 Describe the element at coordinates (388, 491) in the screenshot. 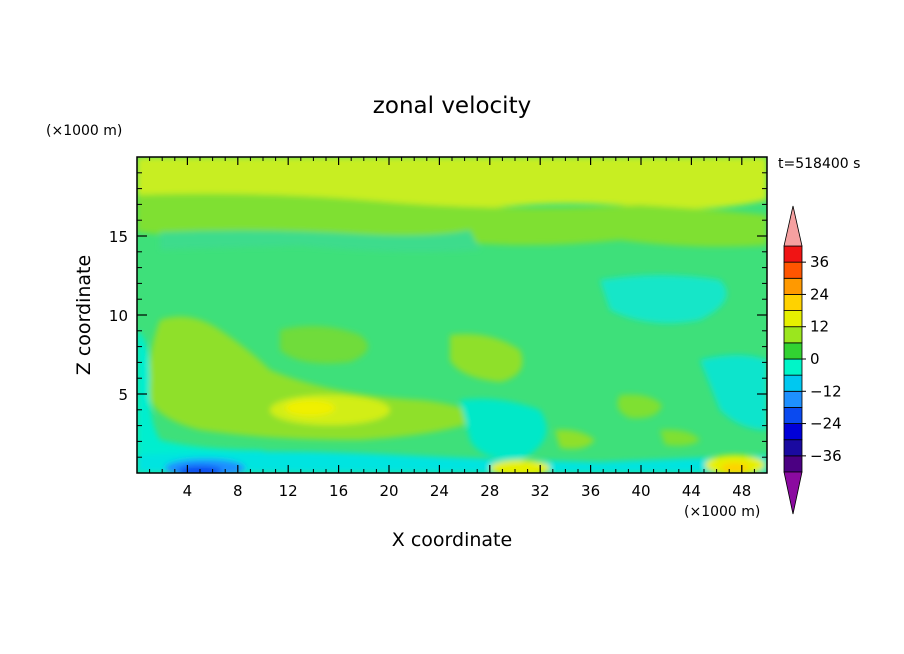

I see `x-tick-label: 20` at that location.